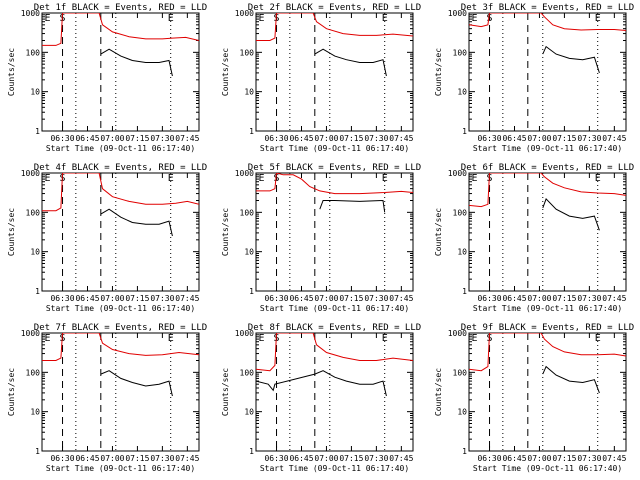  What do you see at coordinates (120, 328) in the screenshot?
I see `panel-title: Det 7f BLACK = Events, RED = LLD` at bounding box center [120, 328].